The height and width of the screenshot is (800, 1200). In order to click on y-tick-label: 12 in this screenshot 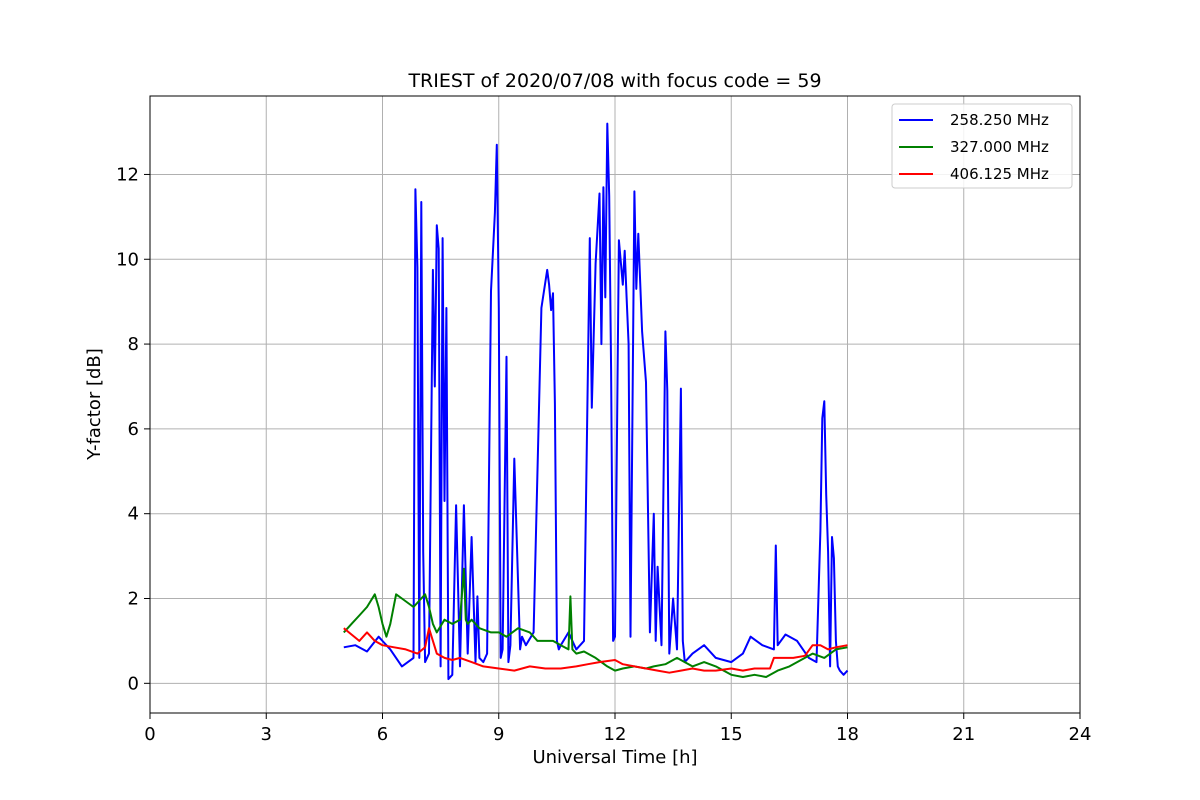, I will do `click(127, 174)`.